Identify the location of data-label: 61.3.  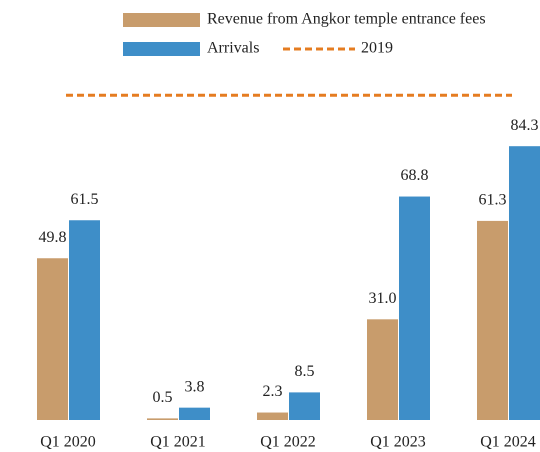
(493, 200).